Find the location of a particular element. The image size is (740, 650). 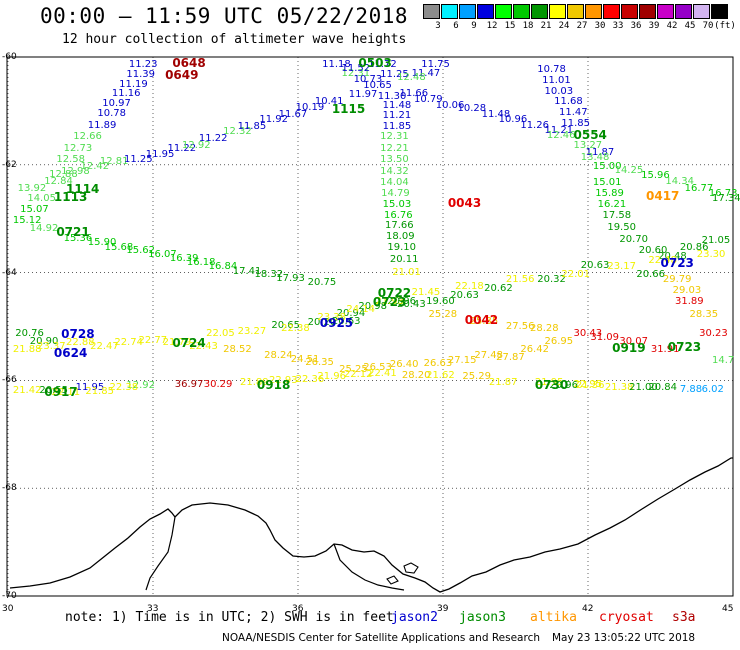

wave-height-label: 16.21 is located at coordinates (612, 204).